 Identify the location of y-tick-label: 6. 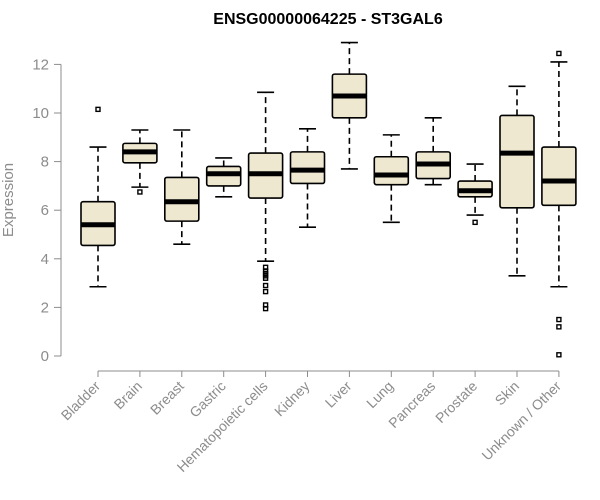
(45, 210).